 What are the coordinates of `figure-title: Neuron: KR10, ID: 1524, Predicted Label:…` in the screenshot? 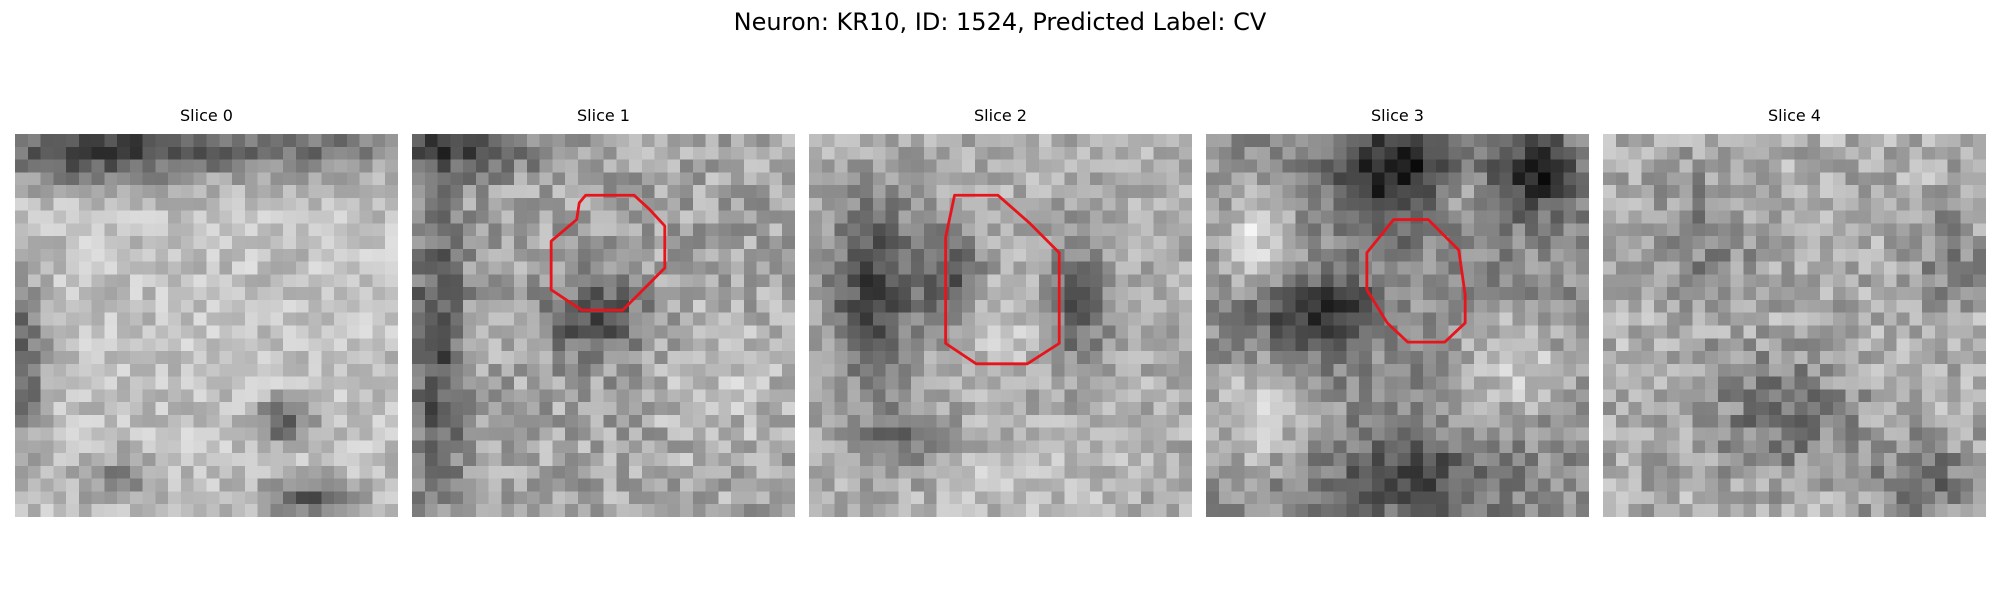 It's located at (1000, 22).